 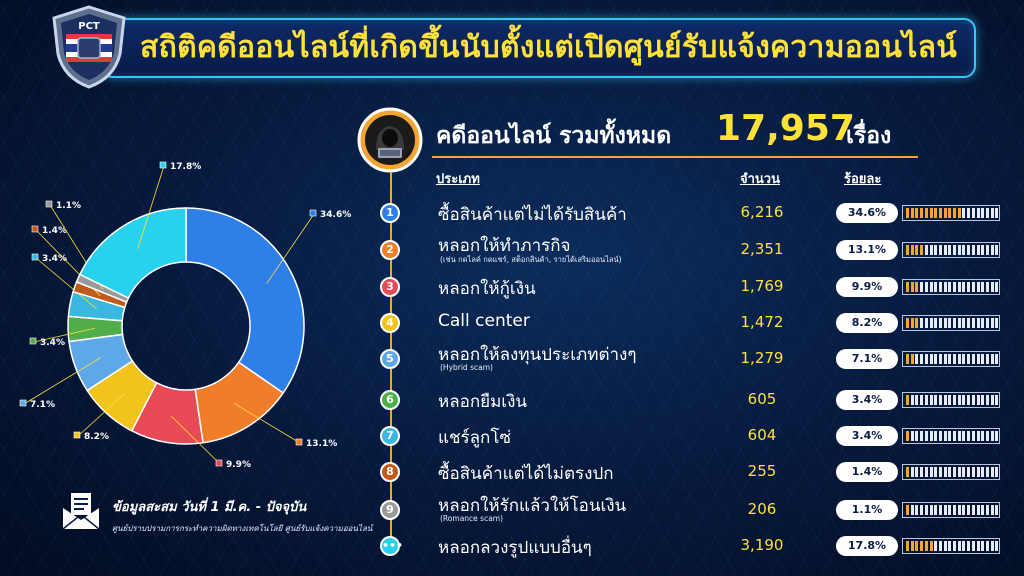 What do you see at coordinates (390, 359) in the screenshot?
I see `row-number-badge: 5` at bounding box center [390, 359].